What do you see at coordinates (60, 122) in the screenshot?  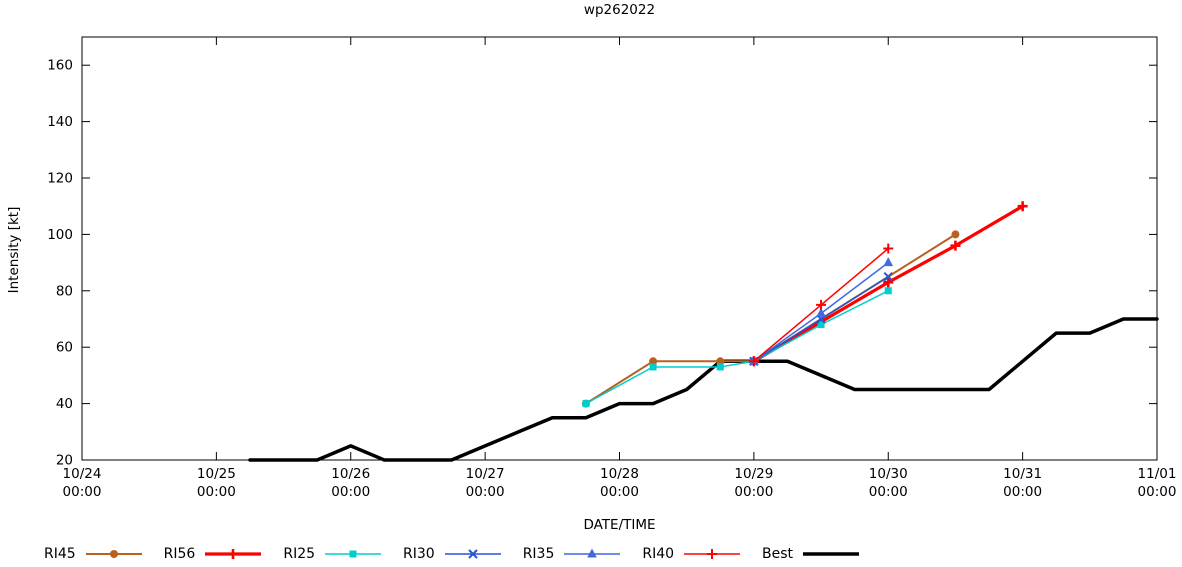 I see `y-tick-label: 140` at bounding box center [60, 122].